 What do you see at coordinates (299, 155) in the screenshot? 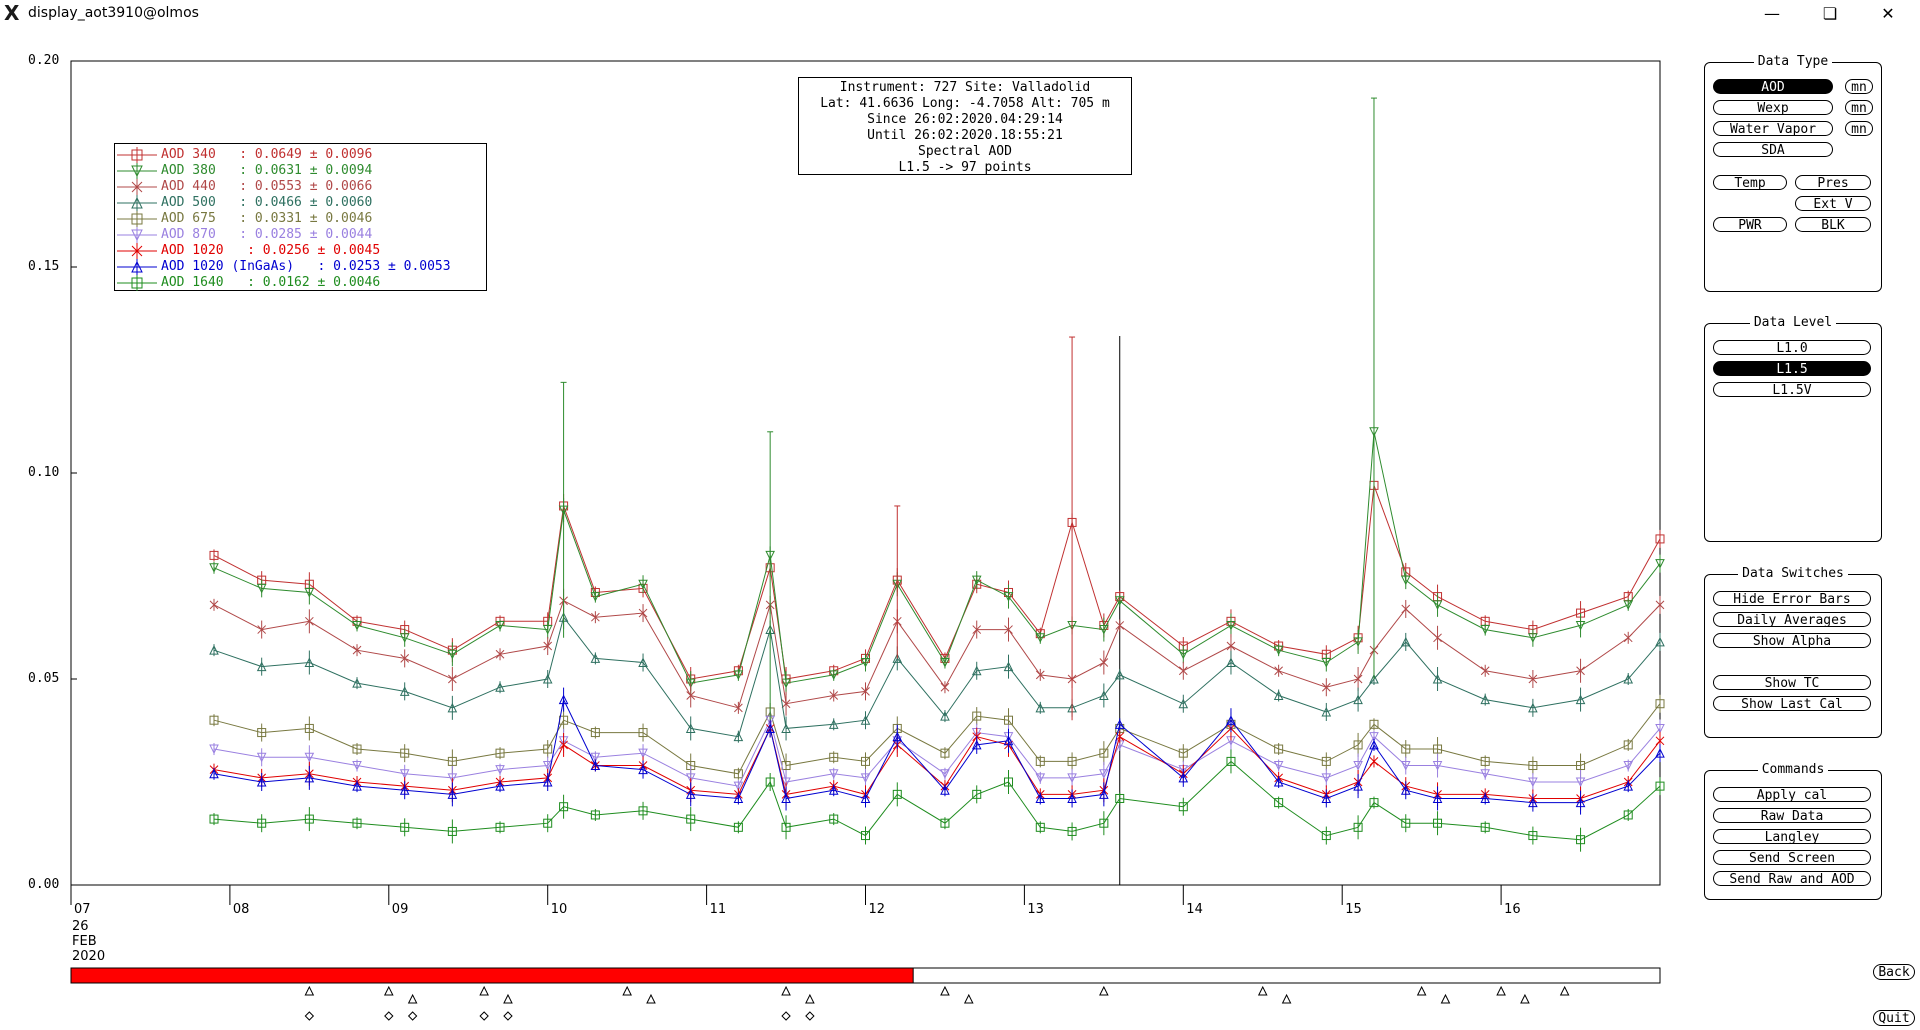
I see `legend-entry: AOD 340 : 0.0649 ± 0.0096` at bounding box center [299, 155].